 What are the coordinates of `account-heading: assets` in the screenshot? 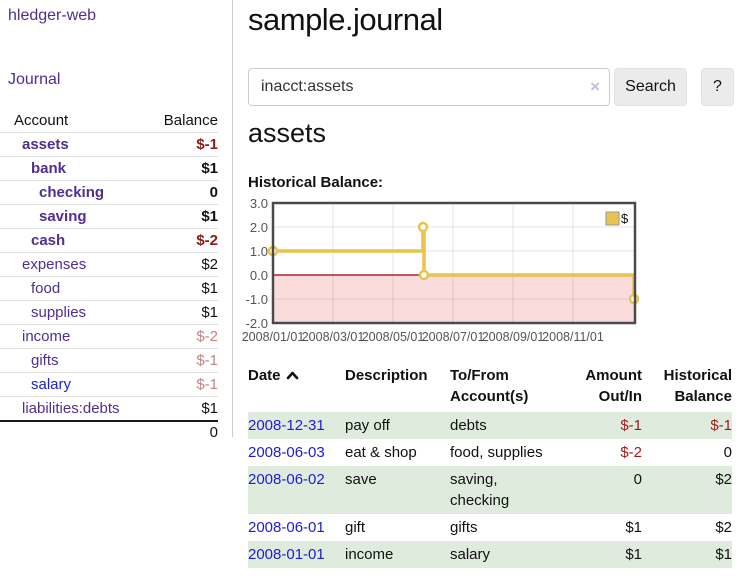 It's located at (287, 133).